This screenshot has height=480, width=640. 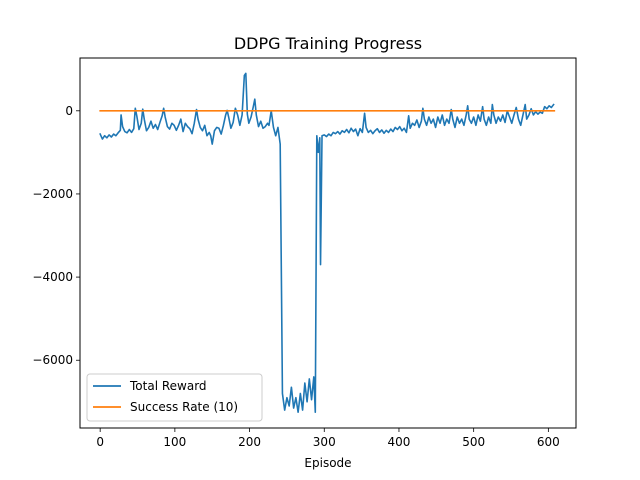 I want to click on y-tick-label: 0, so click(x=69, y=111).